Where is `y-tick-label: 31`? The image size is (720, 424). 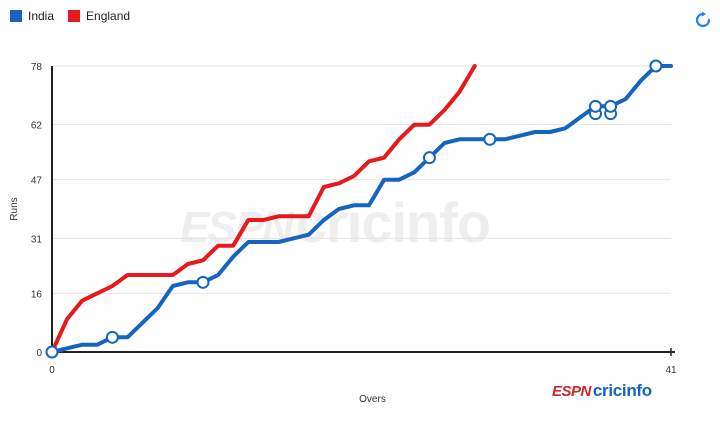
y-tick-label: 31 is located at coordinates (37, 239).